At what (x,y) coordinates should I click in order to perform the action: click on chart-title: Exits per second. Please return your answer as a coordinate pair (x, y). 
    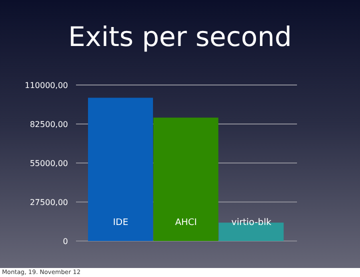
    Looking at the image, I should click on (180, 37).